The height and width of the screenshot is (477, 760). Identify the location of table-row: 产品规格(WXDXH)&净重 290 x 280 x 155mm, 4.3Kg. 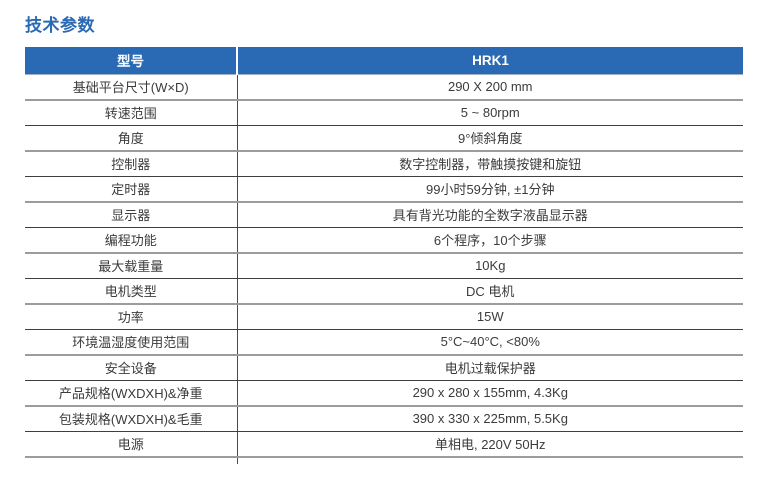
(384, 393).